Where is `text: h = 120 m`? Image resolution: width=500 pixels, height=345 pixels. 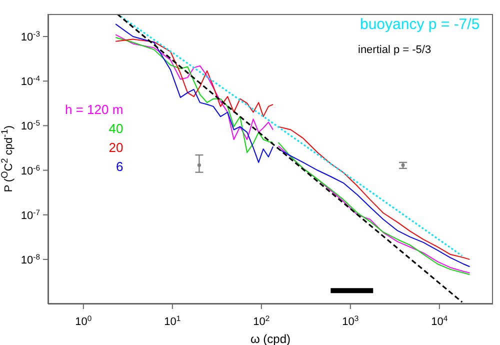
text: h = 120 m is located at coordinates (94, 110).